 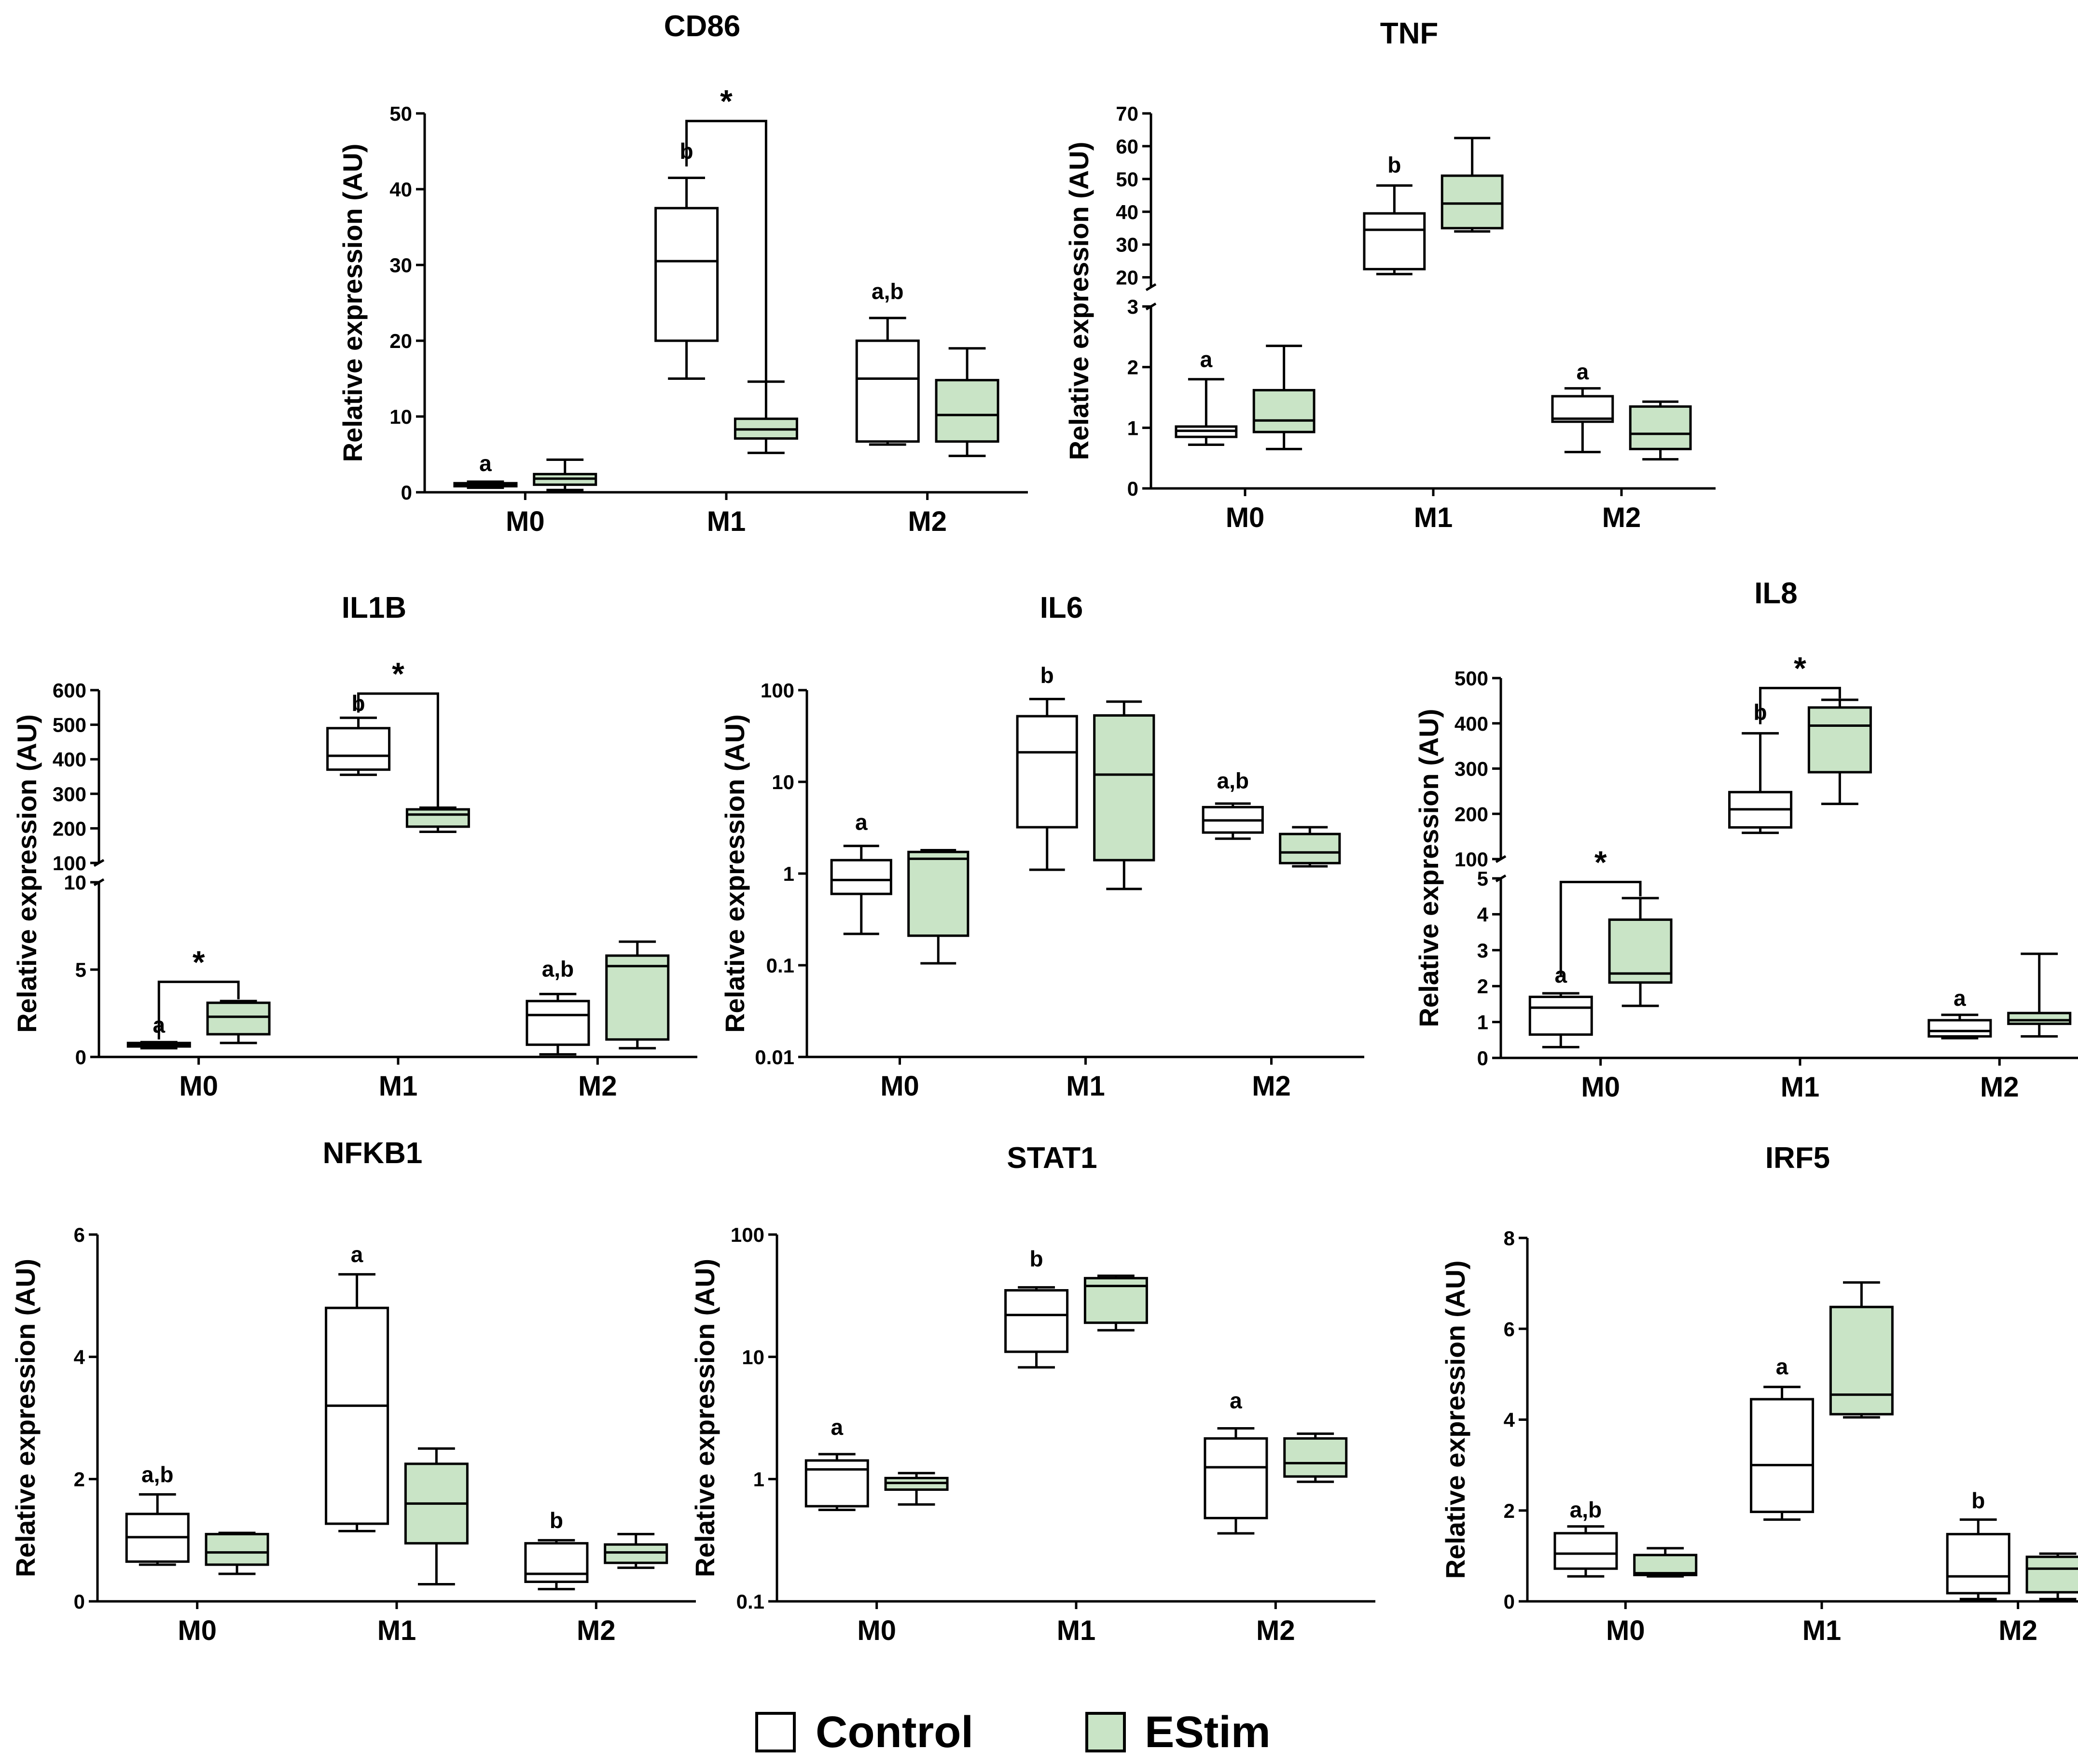 What do you see at coordinates (1127, 146) in the screenshot?
I see `y-tick-label: 60` at bounding box center [1127, 146].